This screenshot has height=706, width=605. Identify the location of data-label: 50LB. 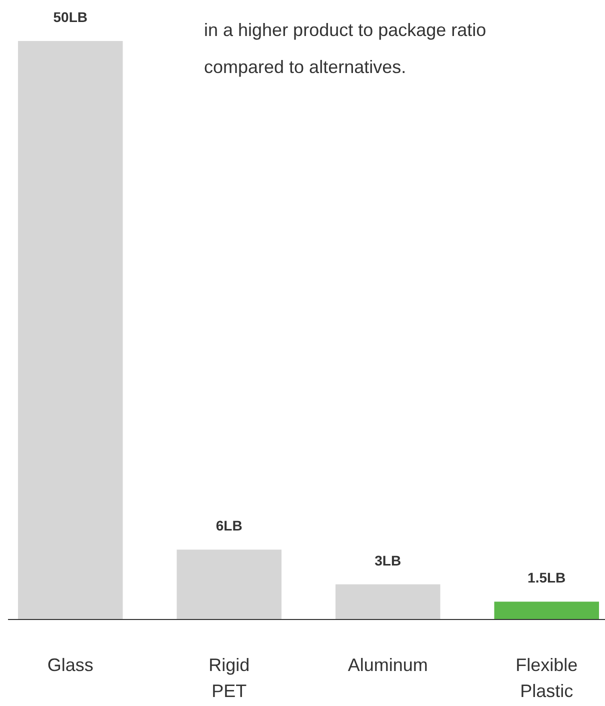
(70, 17).